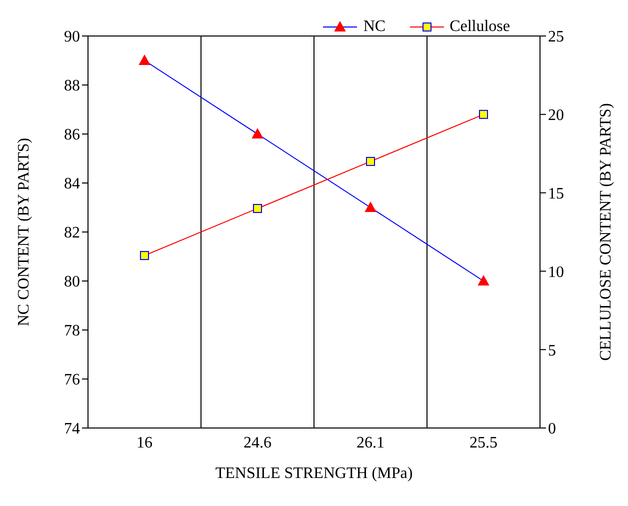  I want to click on y-tick-label: 90, so click(72, 37).